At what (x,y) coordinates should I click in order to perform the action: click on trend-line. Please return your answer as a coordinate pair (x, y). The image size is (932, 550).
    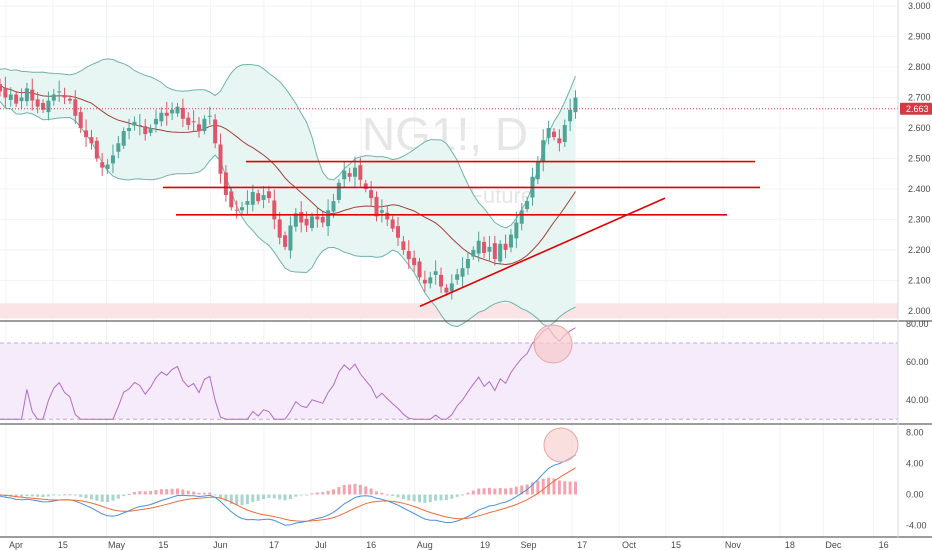
    Looking at the image, I should click on (542, 252).